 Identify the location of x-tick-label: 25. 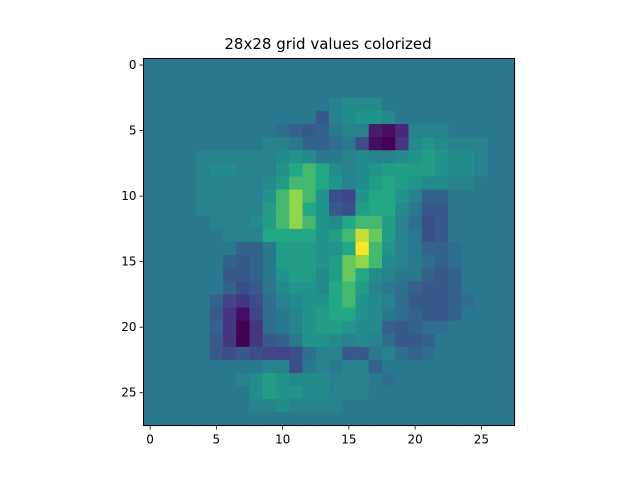
(481, 440).